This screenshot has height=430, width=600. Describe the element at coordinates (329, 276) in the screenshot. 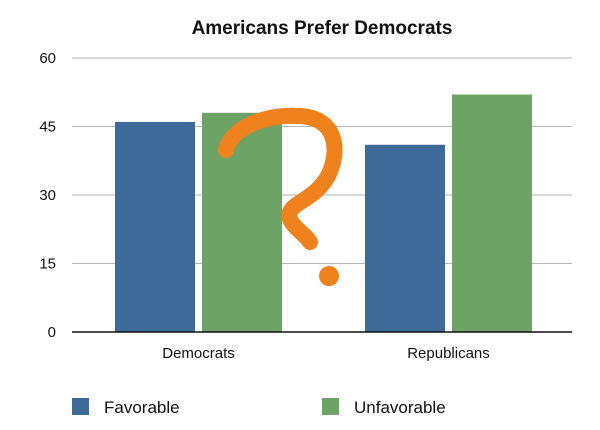

I see `question-mark-dot` at that location.